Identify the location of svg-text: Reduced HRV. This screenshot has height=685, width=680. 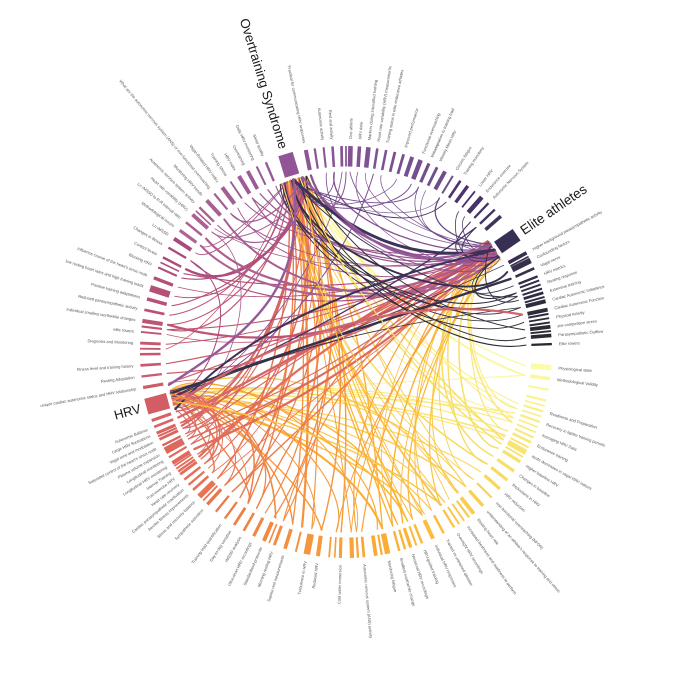
(315, 575).